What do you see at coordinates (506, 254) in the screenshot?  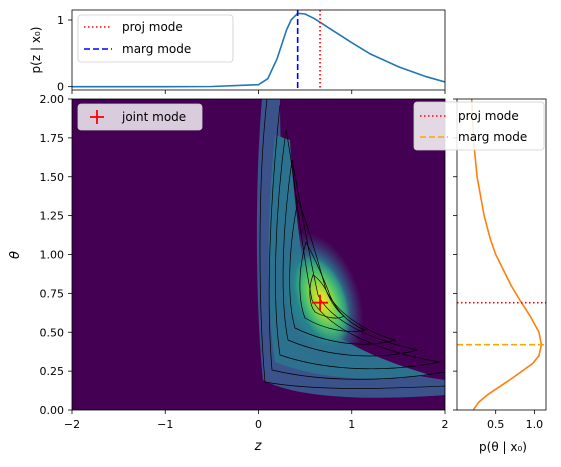 I see `right-density-line` at bounding box center [506, 254].